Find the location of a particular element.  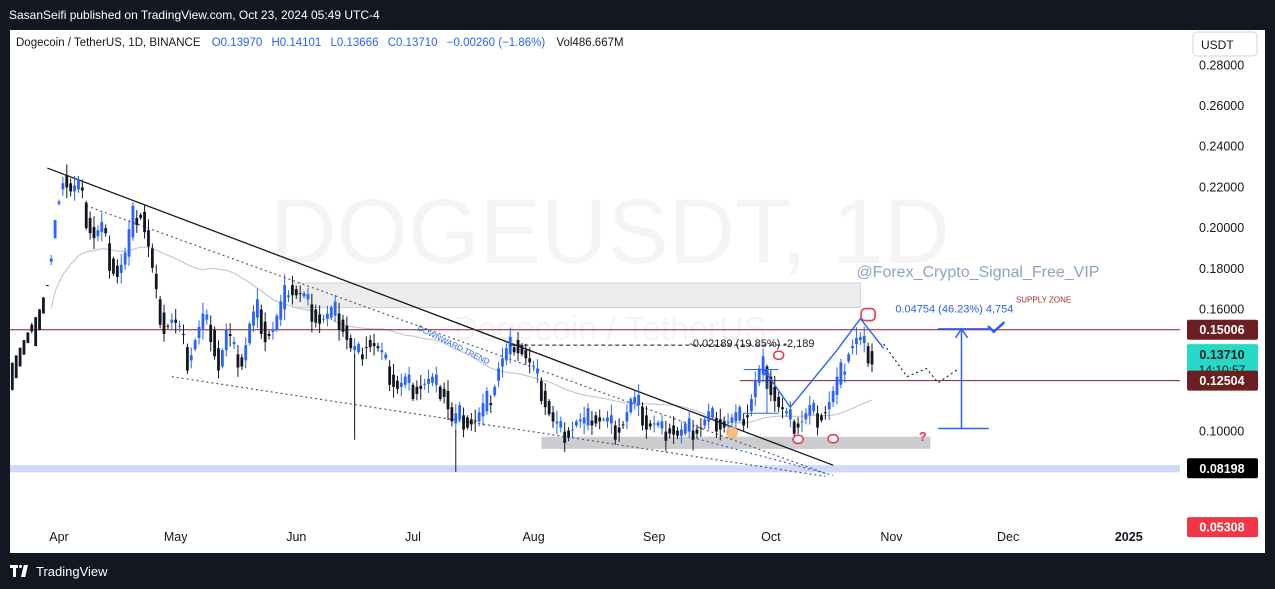

legend-high: H0.14101 is located at coordinates (296, 43).